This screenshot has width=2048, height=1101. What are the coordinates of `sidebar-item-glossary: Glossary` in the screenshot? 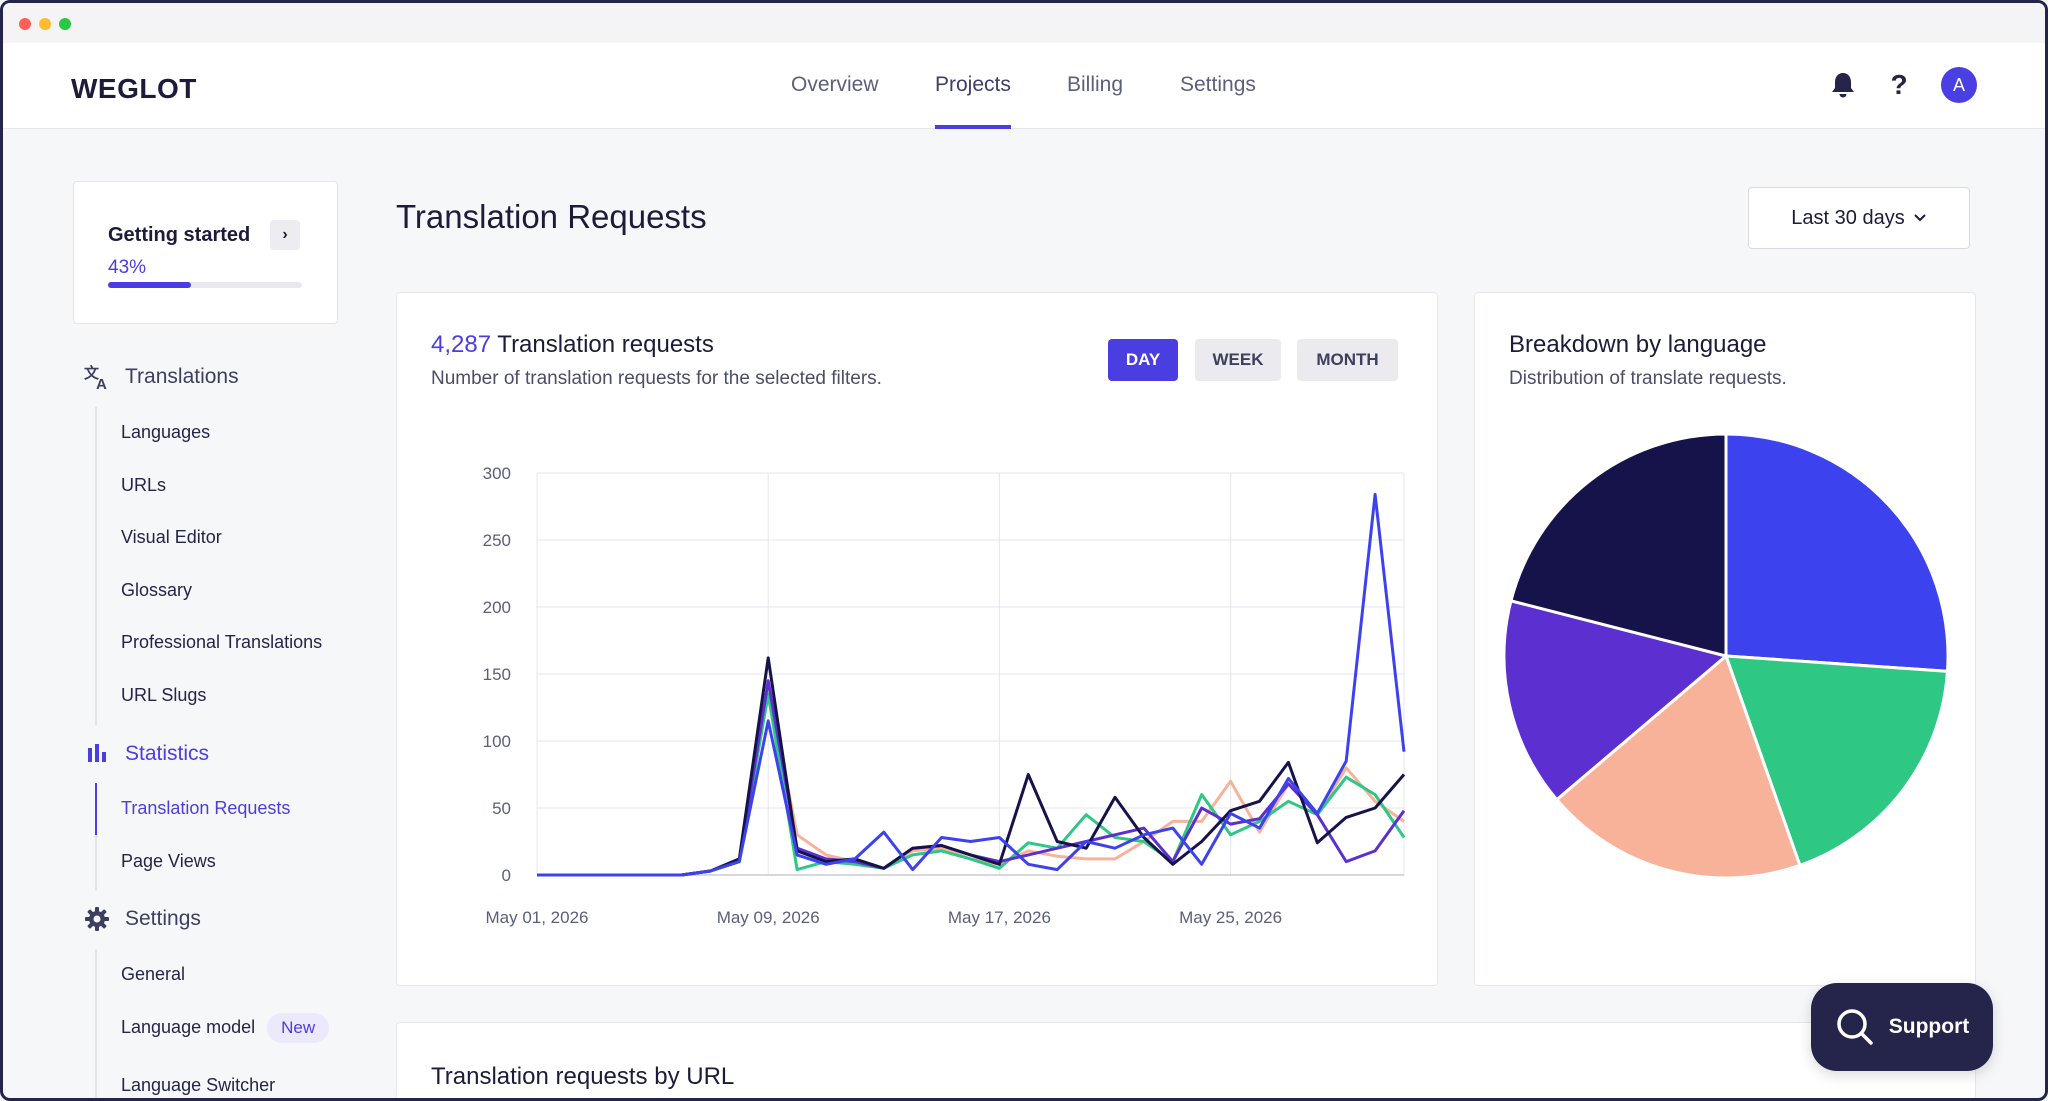 It's located at (157, 590).